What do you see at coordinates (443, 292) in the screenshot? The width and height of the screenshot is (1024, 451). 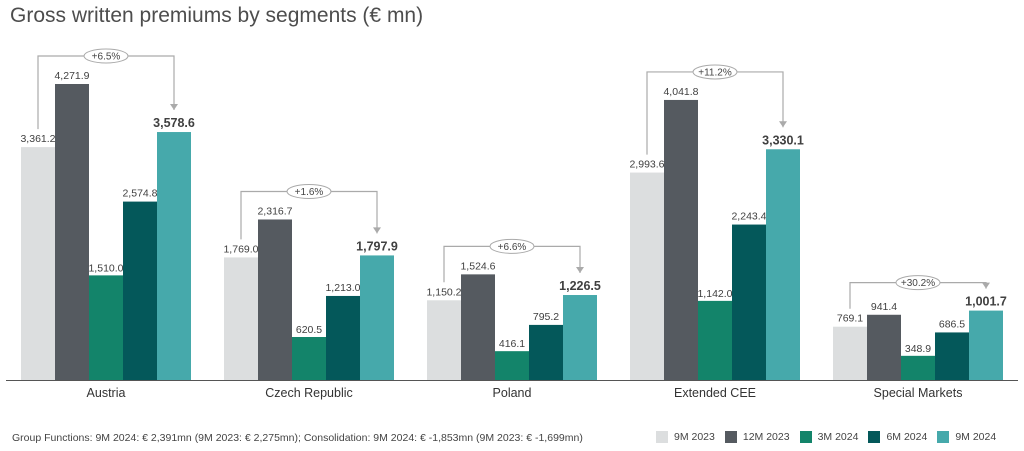 I see `data-label: 1,150.2` at bounding box center [443, 292].